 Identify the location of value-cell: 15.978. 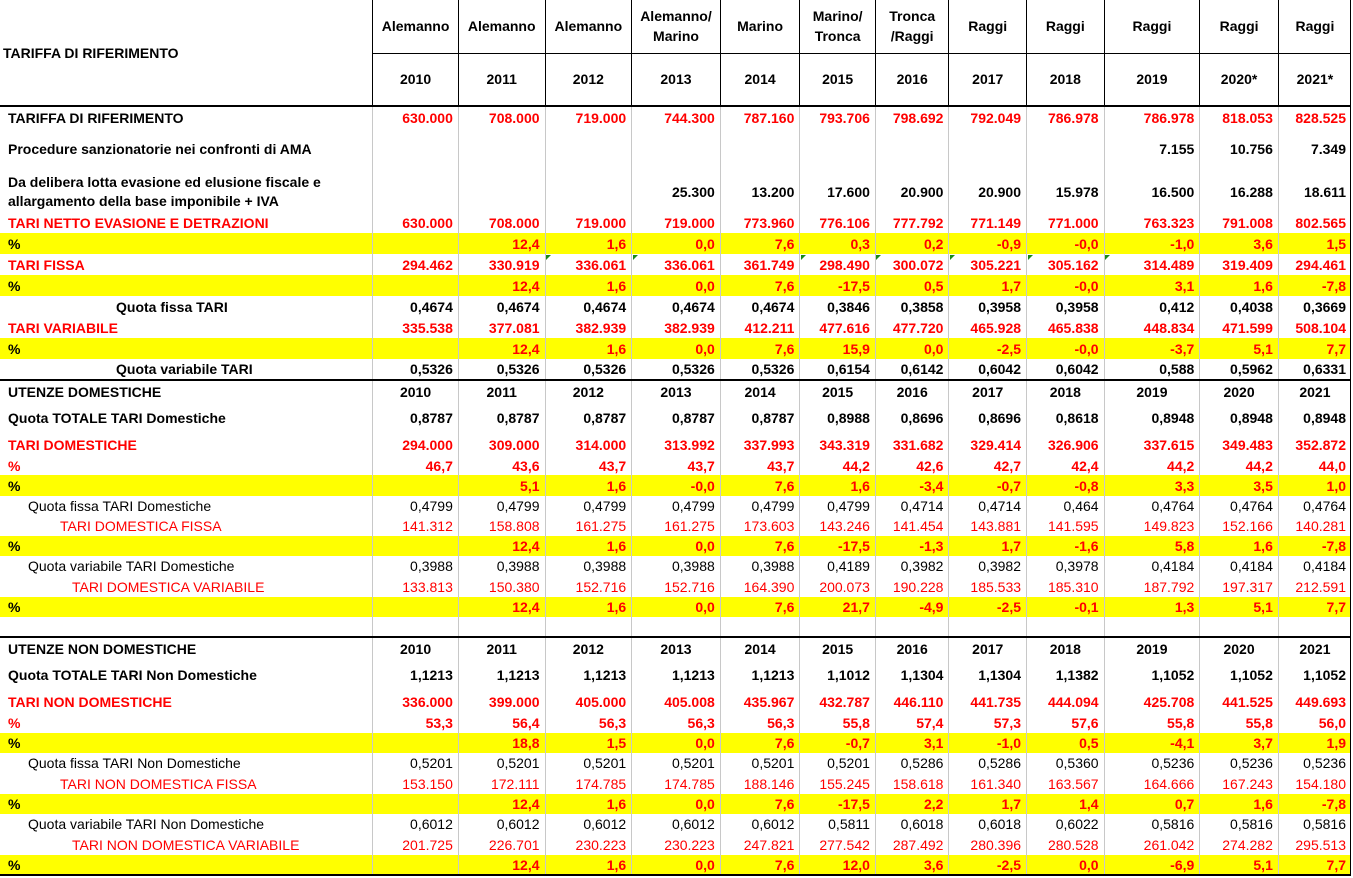
(1065, 191).